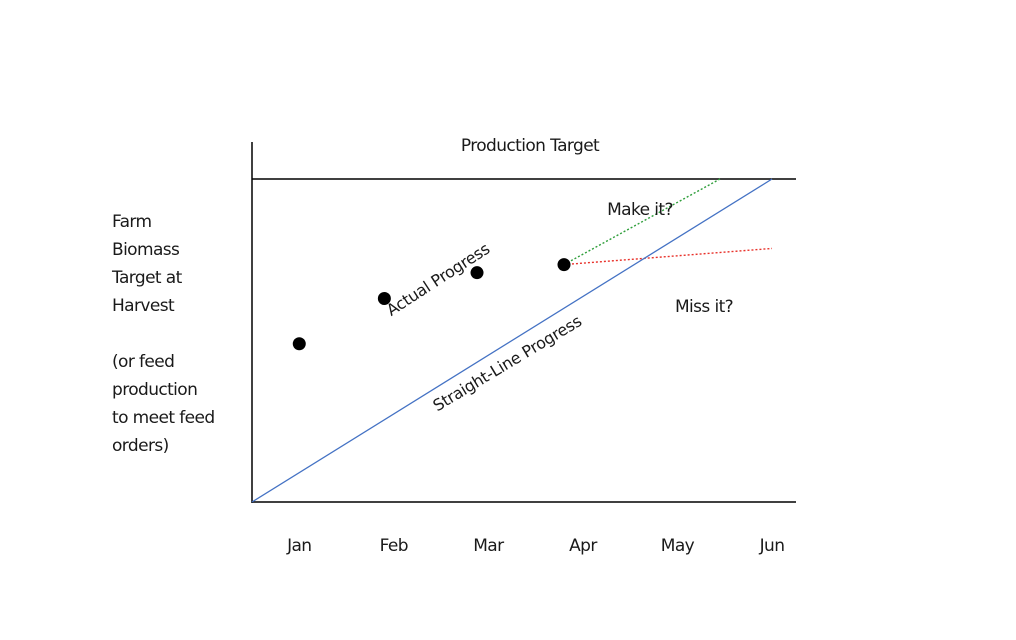 This screenshot has height=640, width=1016. What do you see at coordinates (772, 546) in the screenshot?
I see `x-tick-label-jun: Jun` at bounding box center [772, 546].